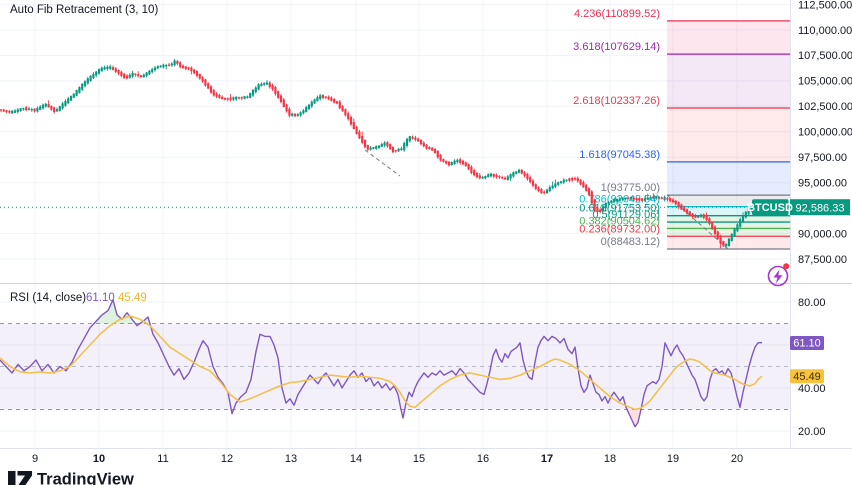 The width and height of the screenshot is (852, 485). Describe the element at coordinates (35, 459) in the screenshot. I see `time-tick-label: 9` at that location.